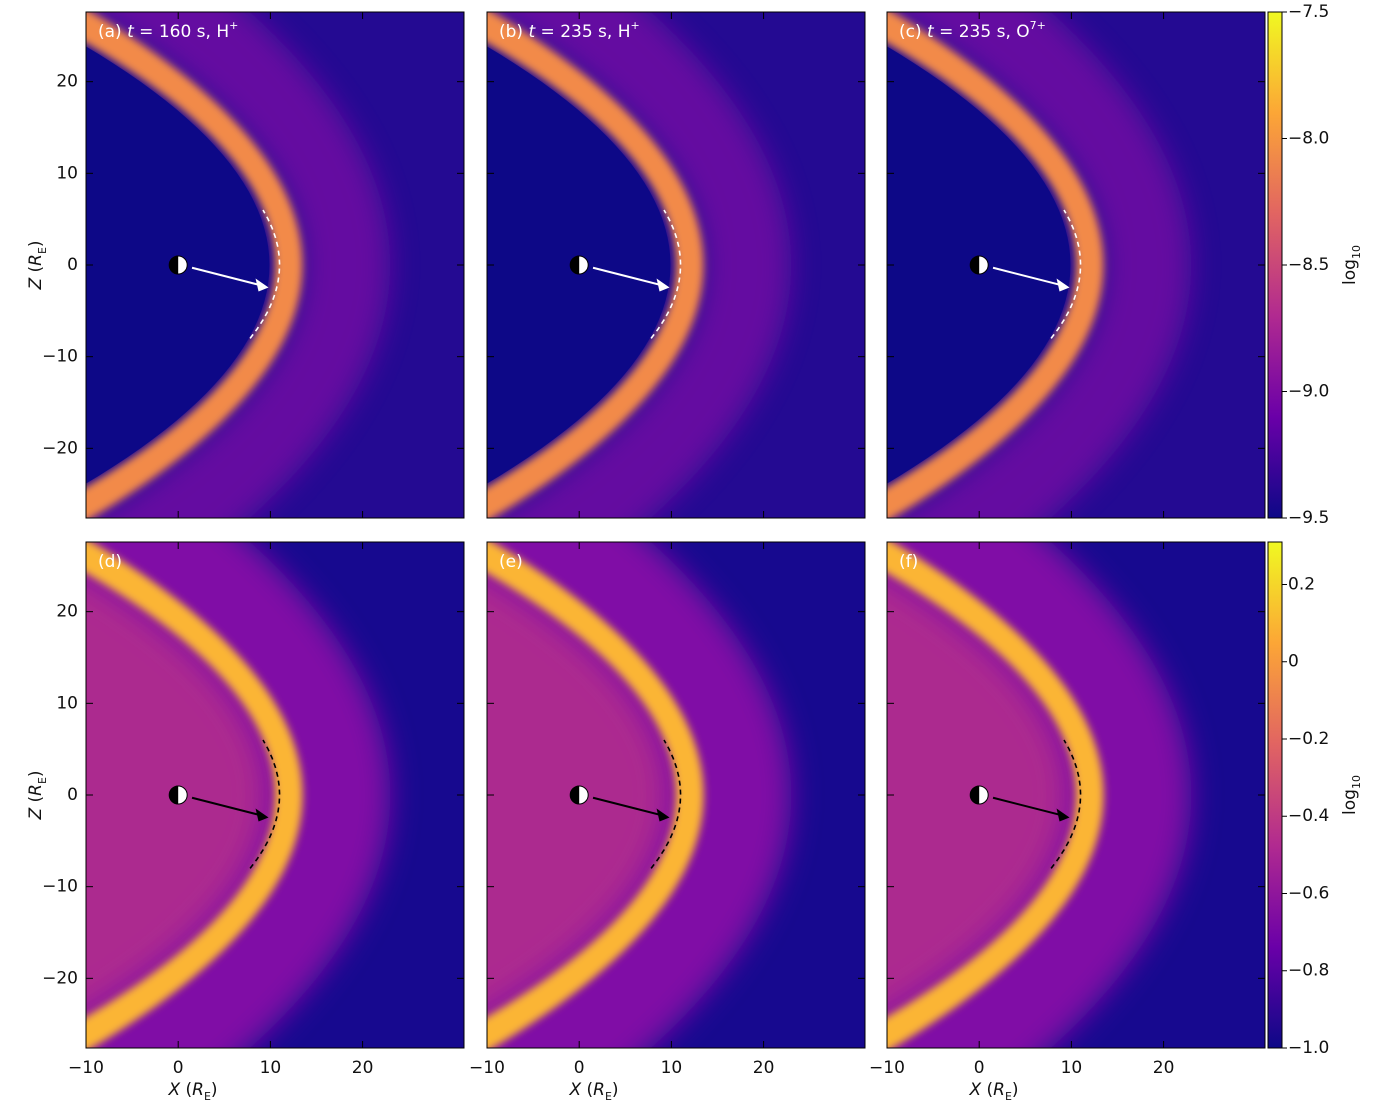 This screenshot has width=1375, height=1108. I want to click on panel: (a) t = 160 s, H+ −20 −10 0 10 20 Z (RE), so click(245, 265).